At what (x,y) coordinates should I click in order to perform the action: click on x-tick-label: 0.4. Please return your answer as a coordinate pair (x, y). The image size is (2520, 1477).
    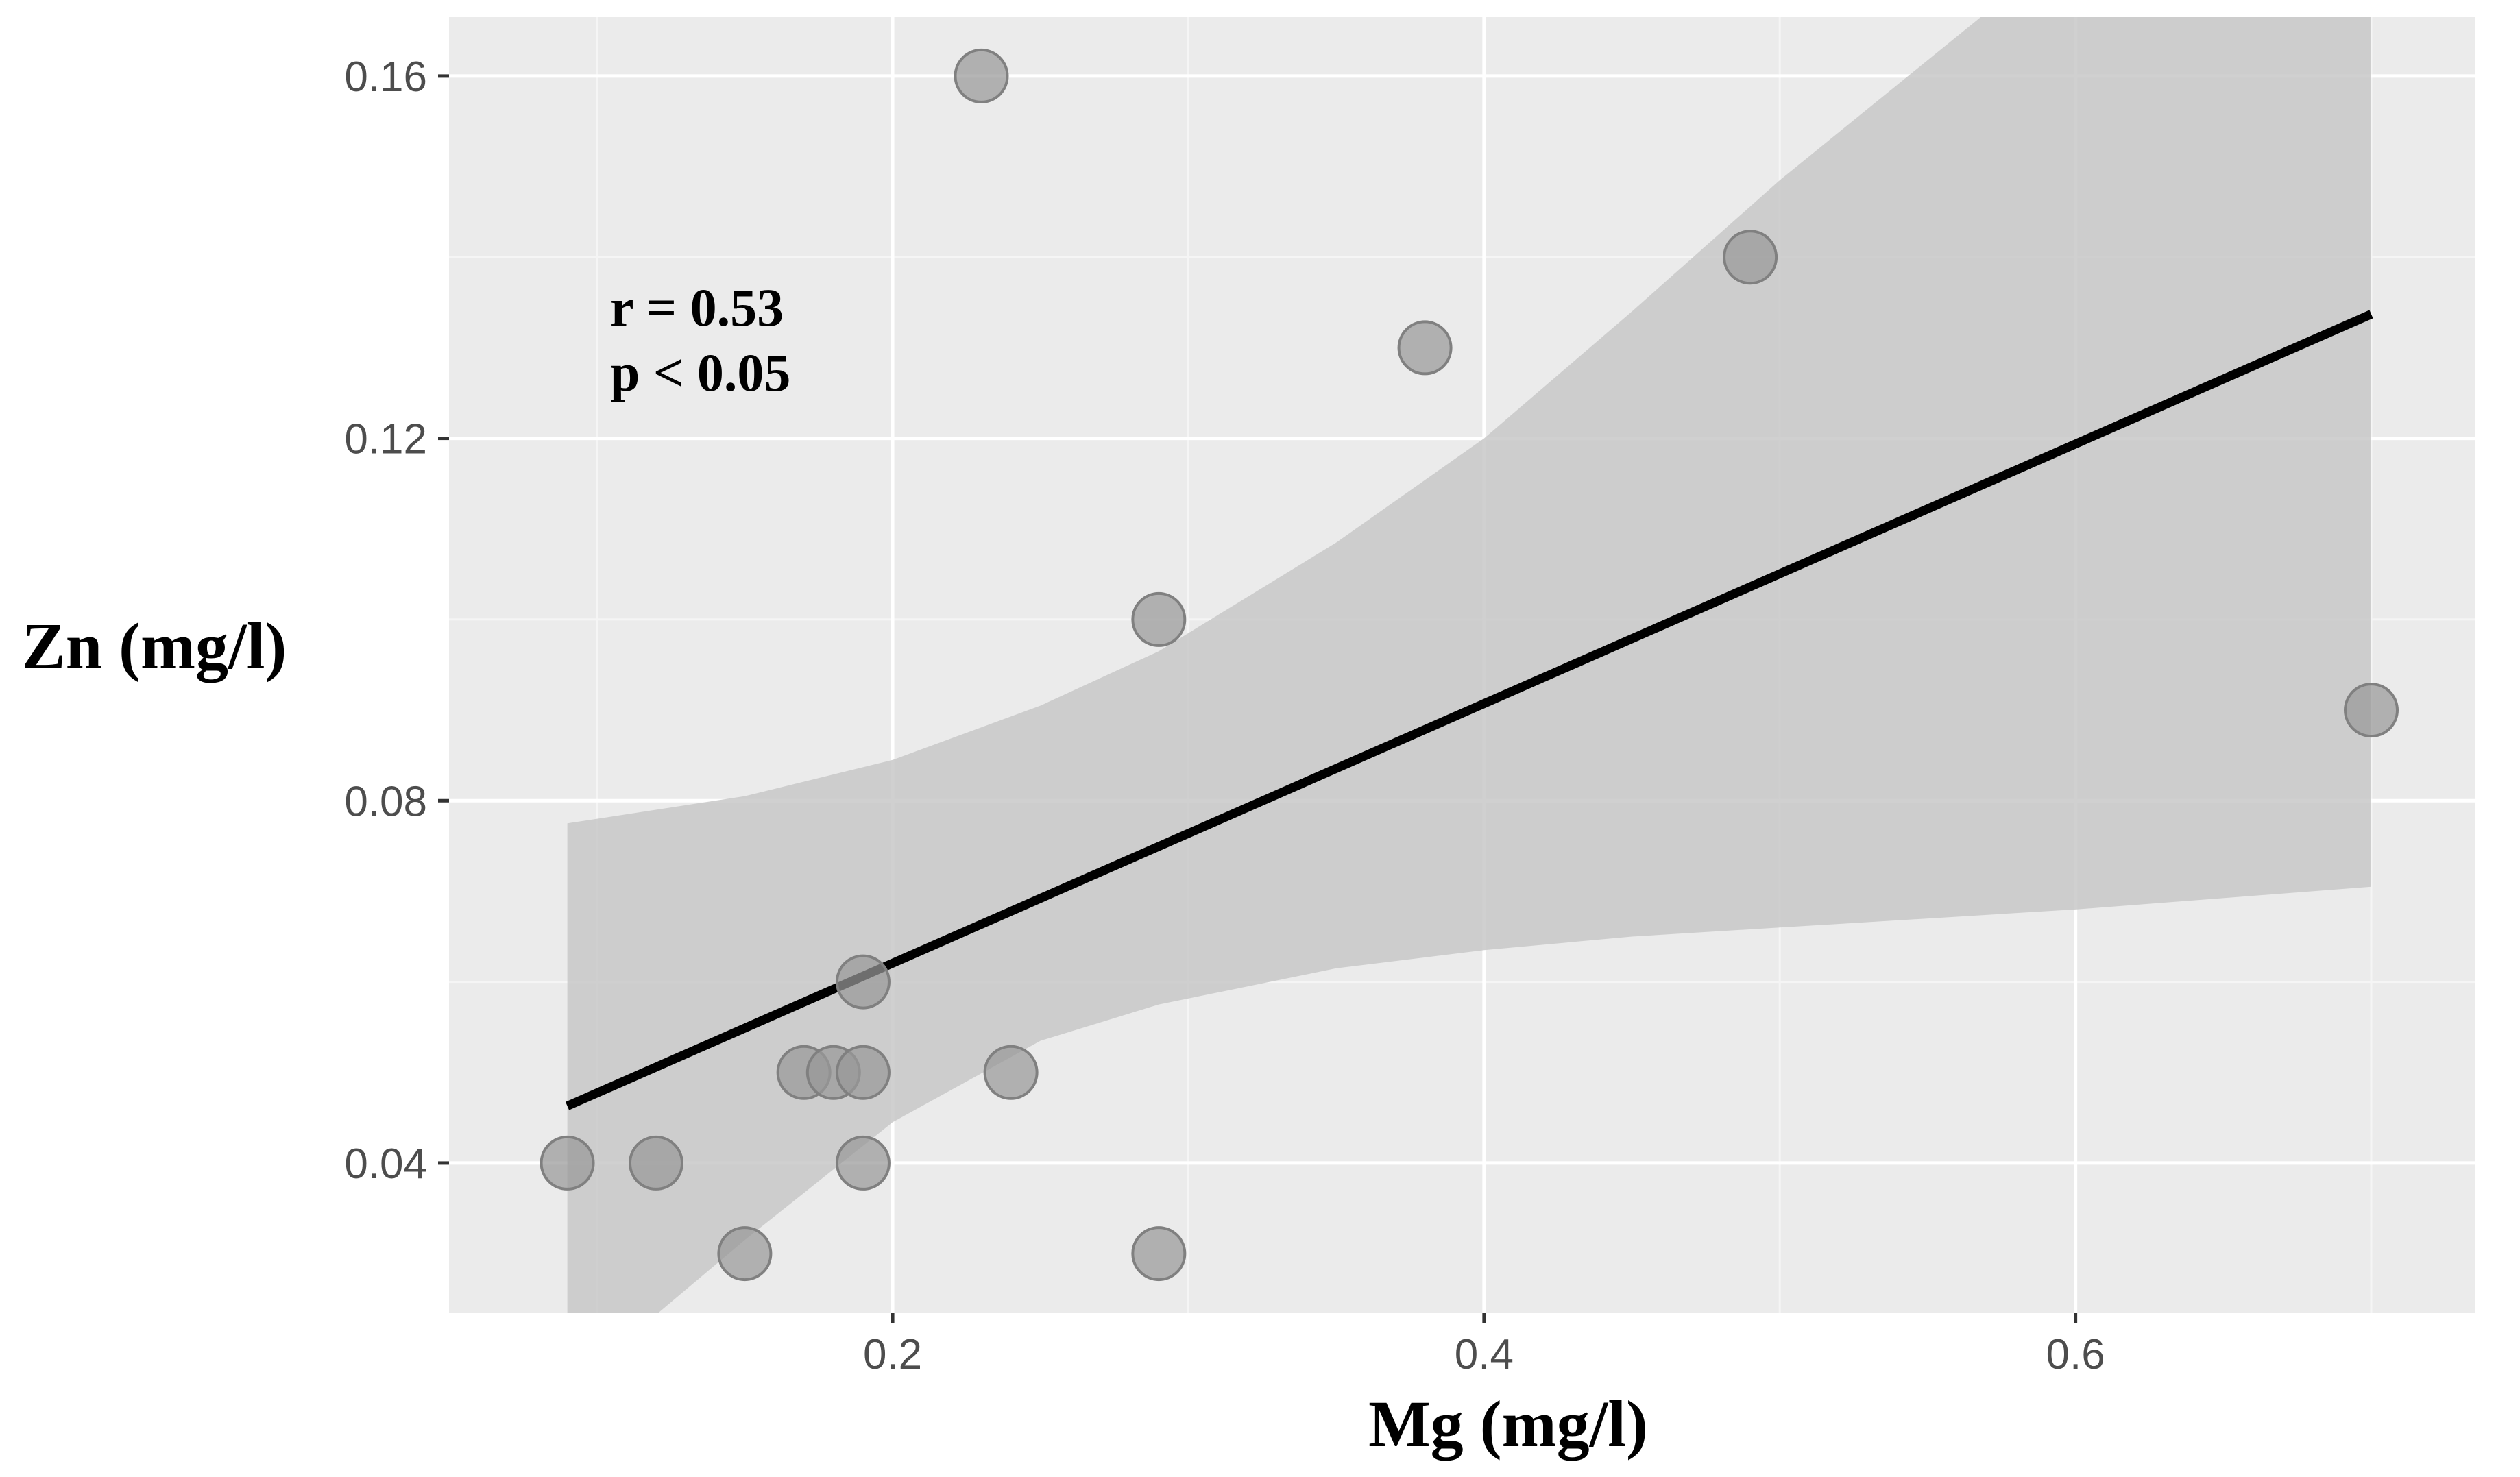
    Looking at the image, I should click on (1484, 1354).